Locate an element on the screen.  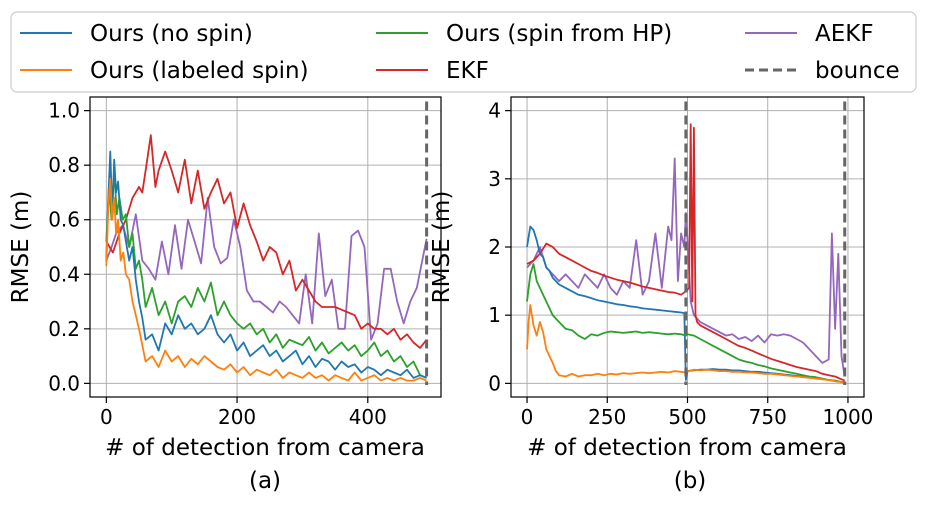
series-line-ekf is located at coordinates (266, 241).